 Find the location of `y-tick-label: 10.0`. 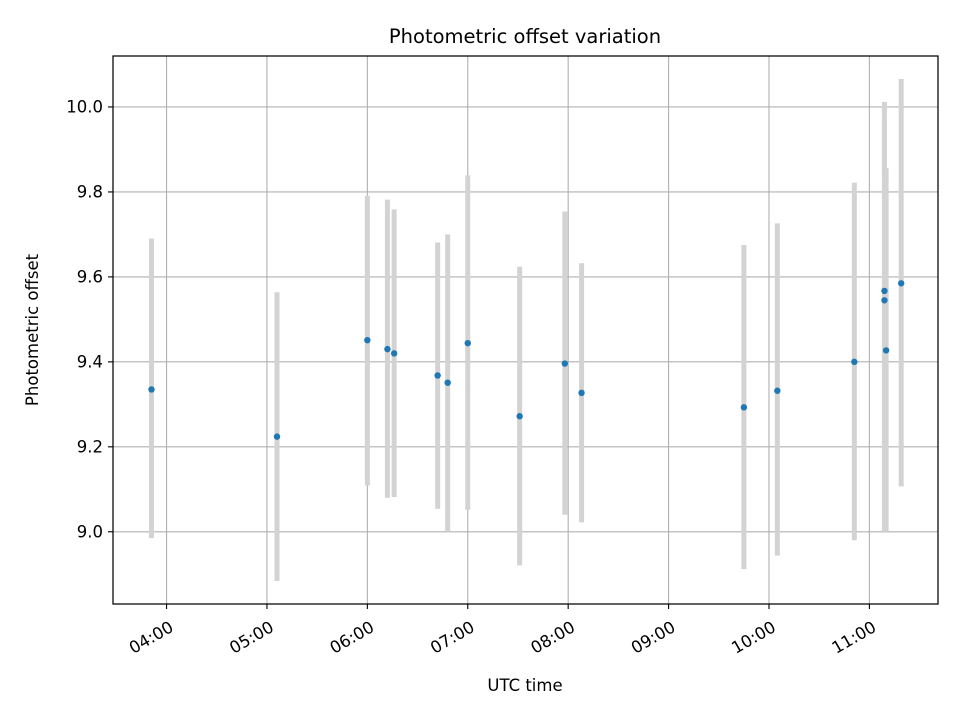

y-tick-label: 10.0 is located at coordinates (84, 106).